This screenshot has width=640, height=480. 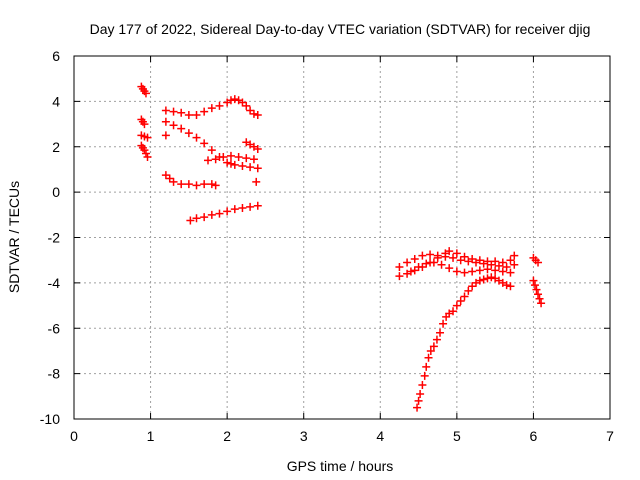 What do you see at coordinates (342, 436) in the screenshot?
I see `x-tick-labels: 0 1 2 3 4 5 6 7` at bounding box center [342, 436].